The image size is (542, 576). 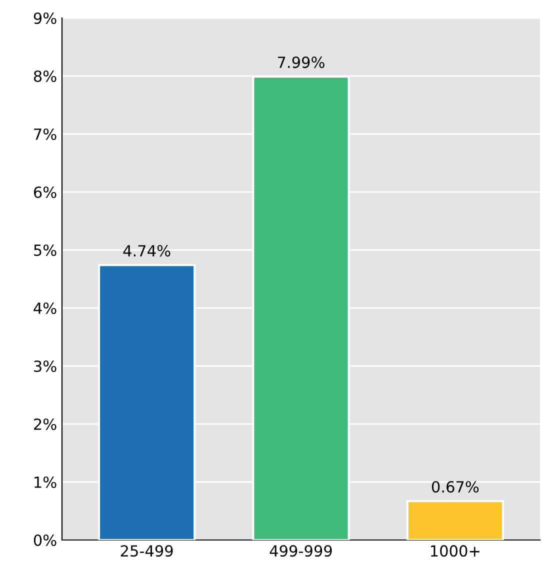 What do you see at coordinates (45, 366) in the screenshot?
I see `y-tick-label: 3%` at bounding box center [45, 366].